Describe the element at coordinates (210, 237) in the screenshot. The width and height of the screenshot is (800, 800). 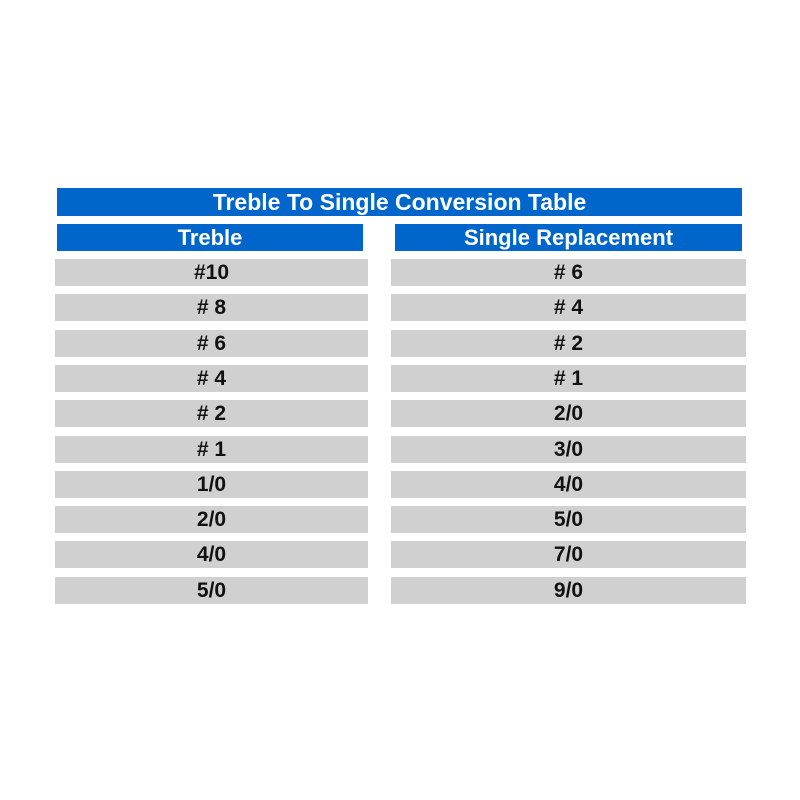
I see `column-header-treble: Treble` at that location.